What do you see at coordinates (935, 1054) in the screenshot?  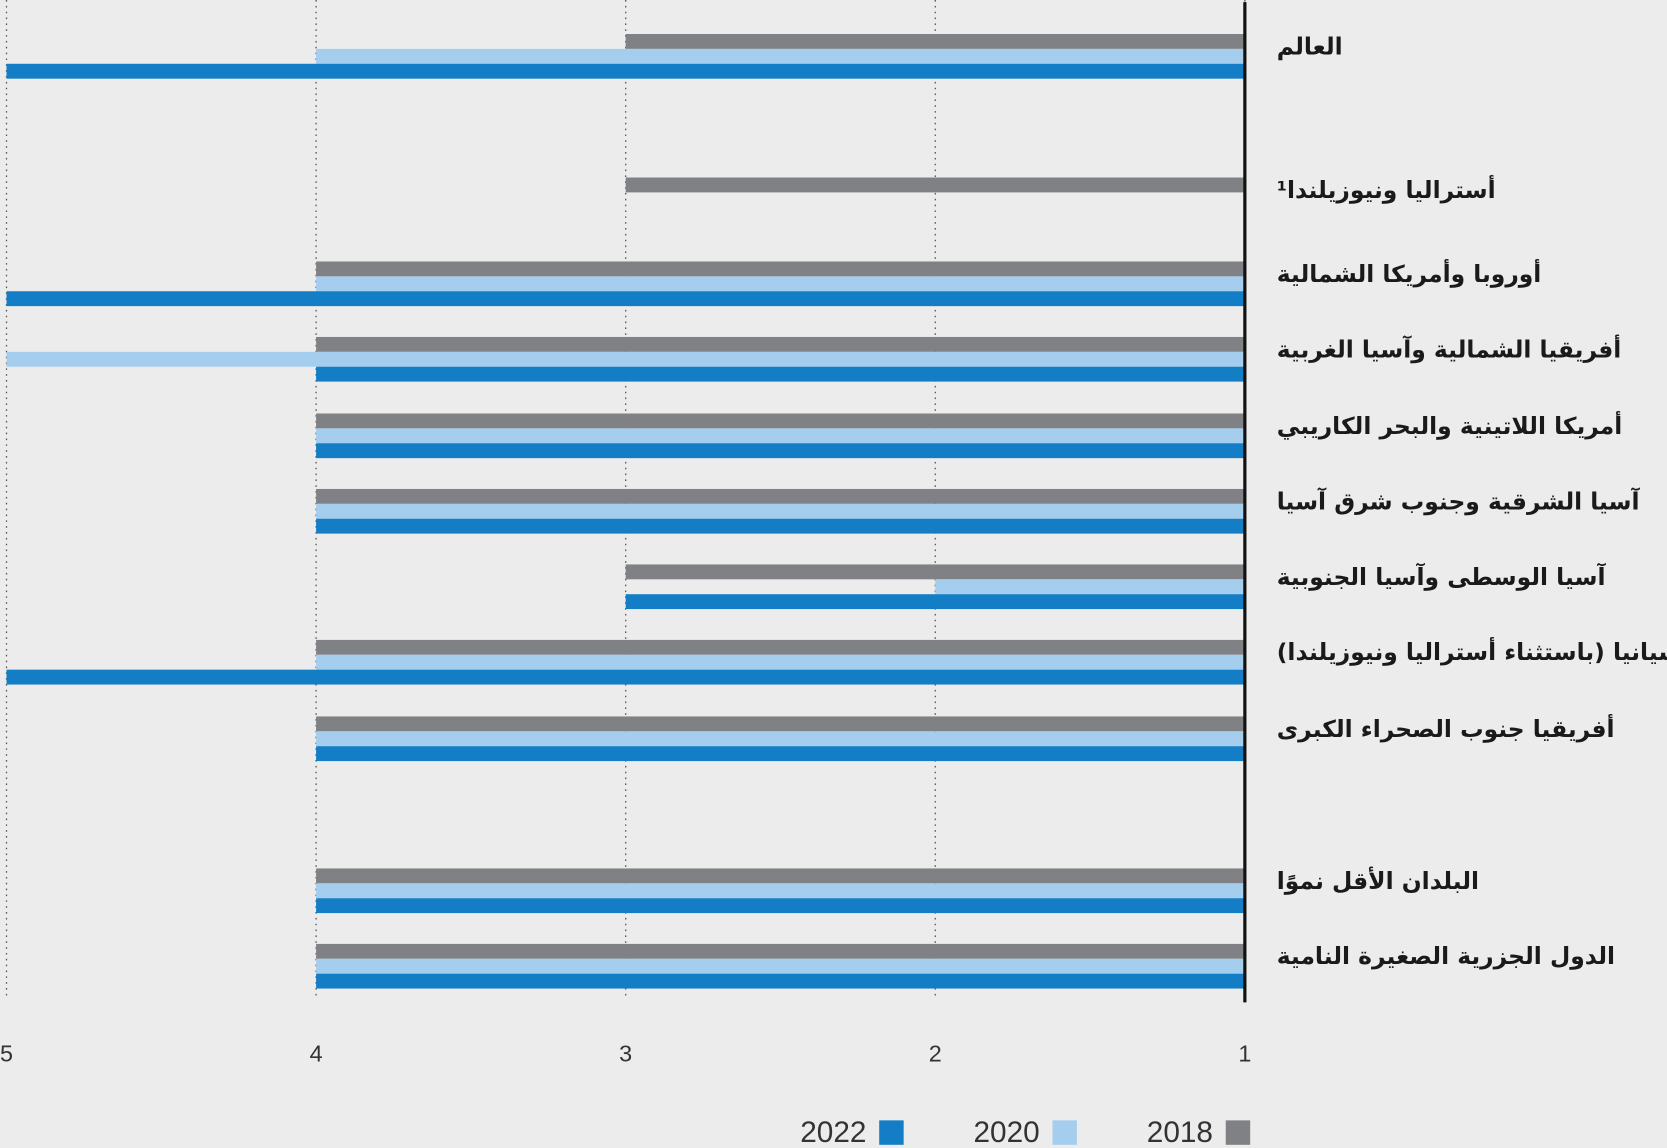 I see `x-tick-label: 2` at bounding box center [935, 1054].